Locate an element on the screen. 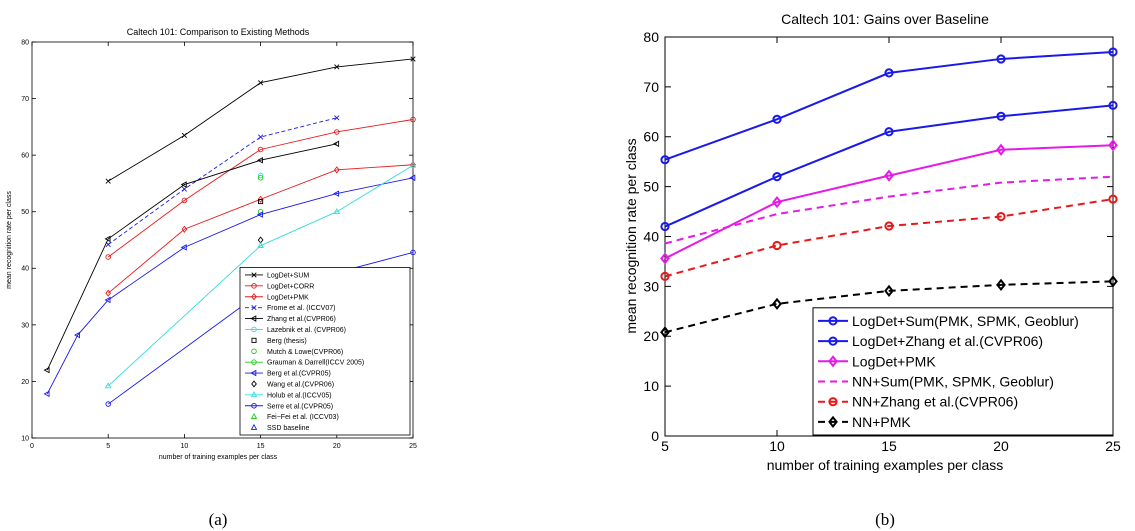 This screenshot has width=1135, height=531. chart-a-x-tick-label: 0 is located at coordinates (32, 446).